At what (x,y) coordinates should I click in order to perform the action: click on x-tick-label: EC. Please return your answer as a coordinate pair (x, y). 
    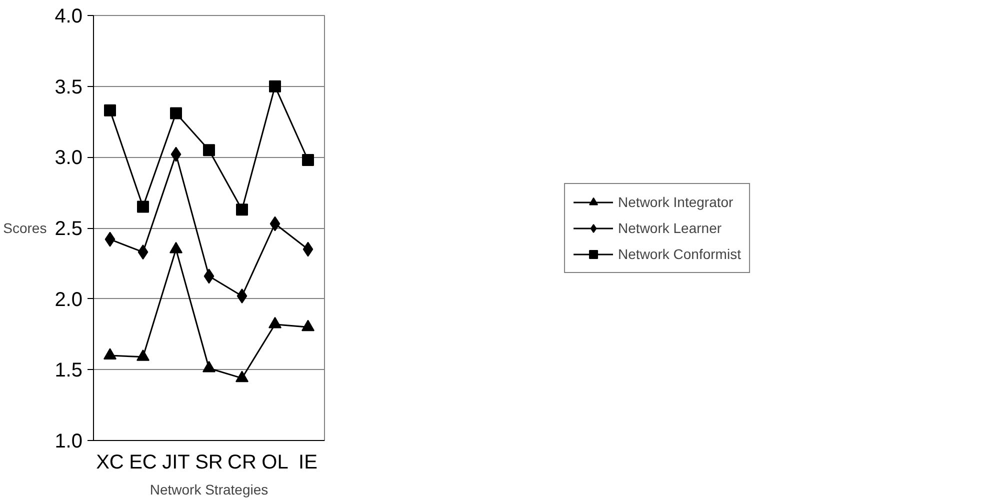
    Looking at the image, I should click on (143, 463).